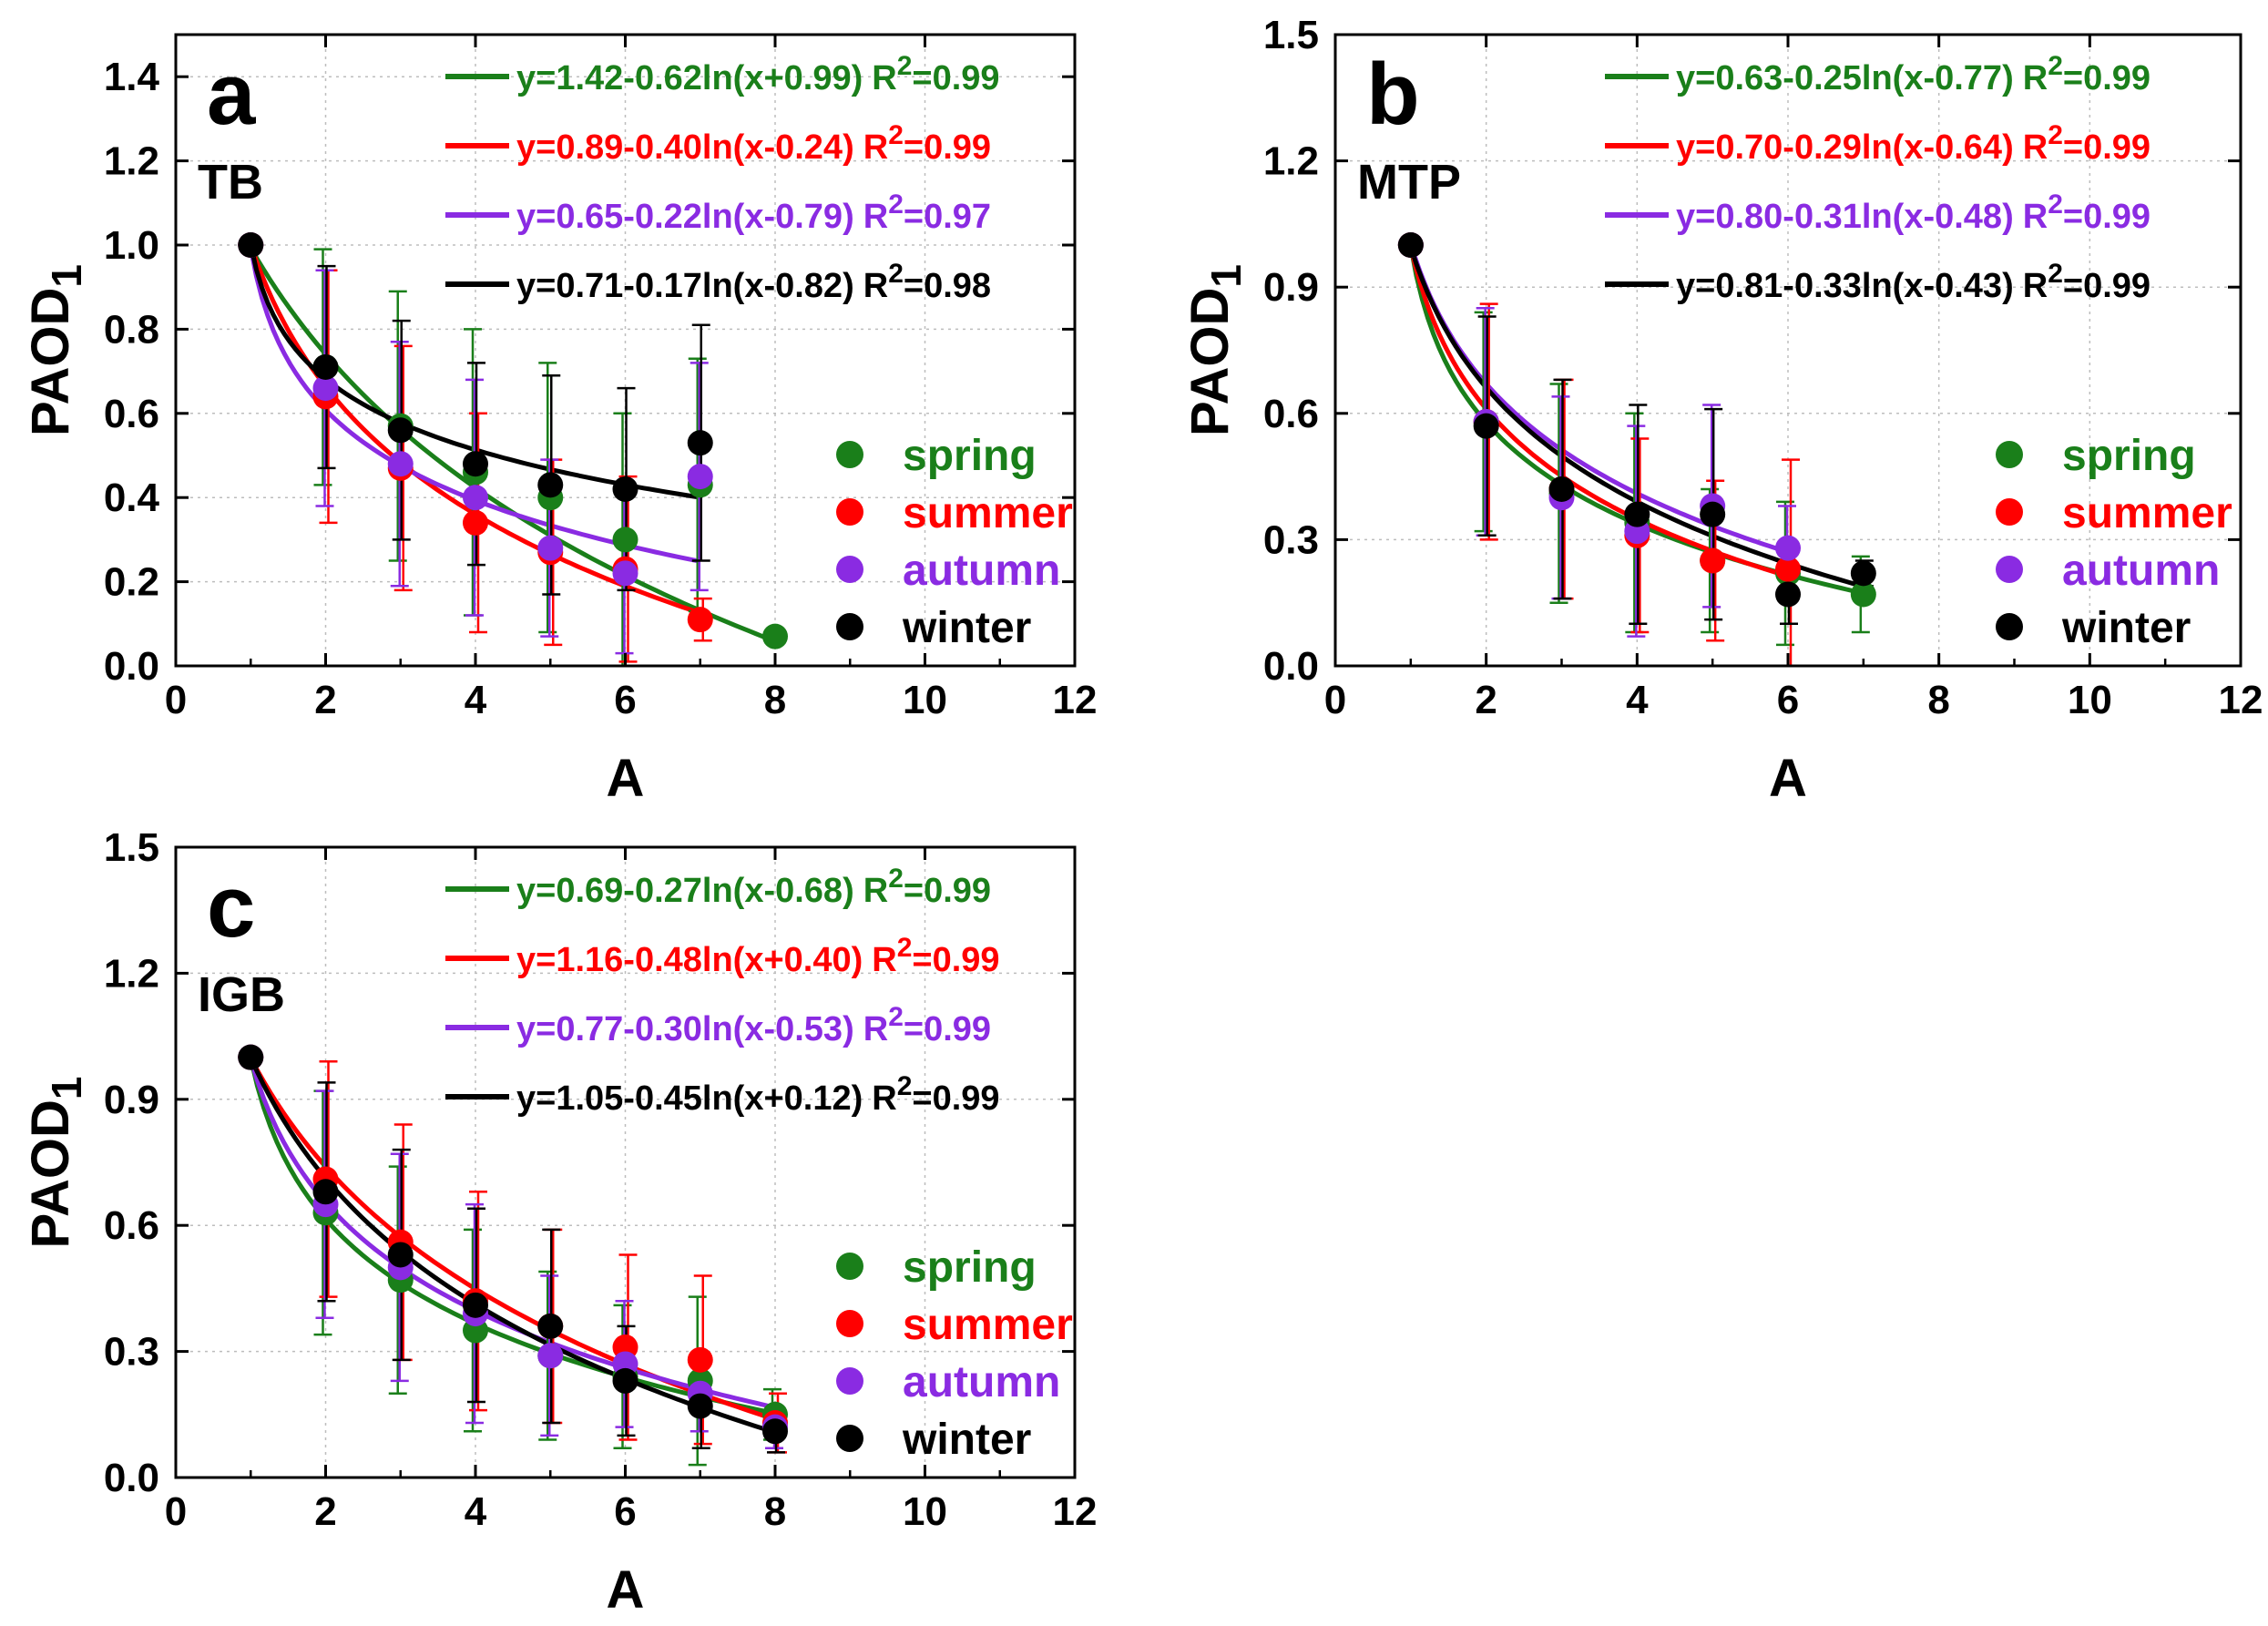 This screenshot has height=1626, width=2268. I want to click on equation-summer: y=1.16-0.48ln(x+0.40) R2=0.99, so click(758, 956).